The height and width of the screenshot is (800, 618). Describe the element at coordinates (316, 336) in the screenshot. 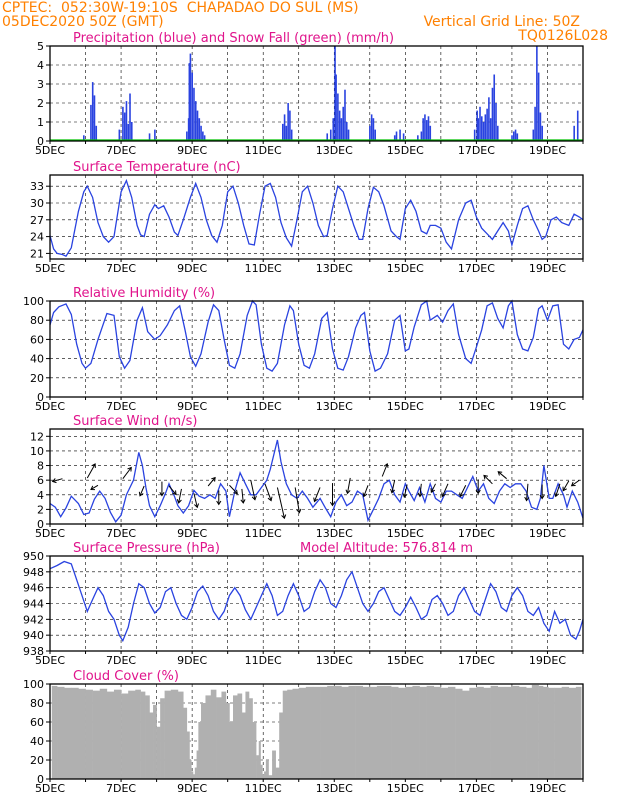

I see `humidity-line` at that location.